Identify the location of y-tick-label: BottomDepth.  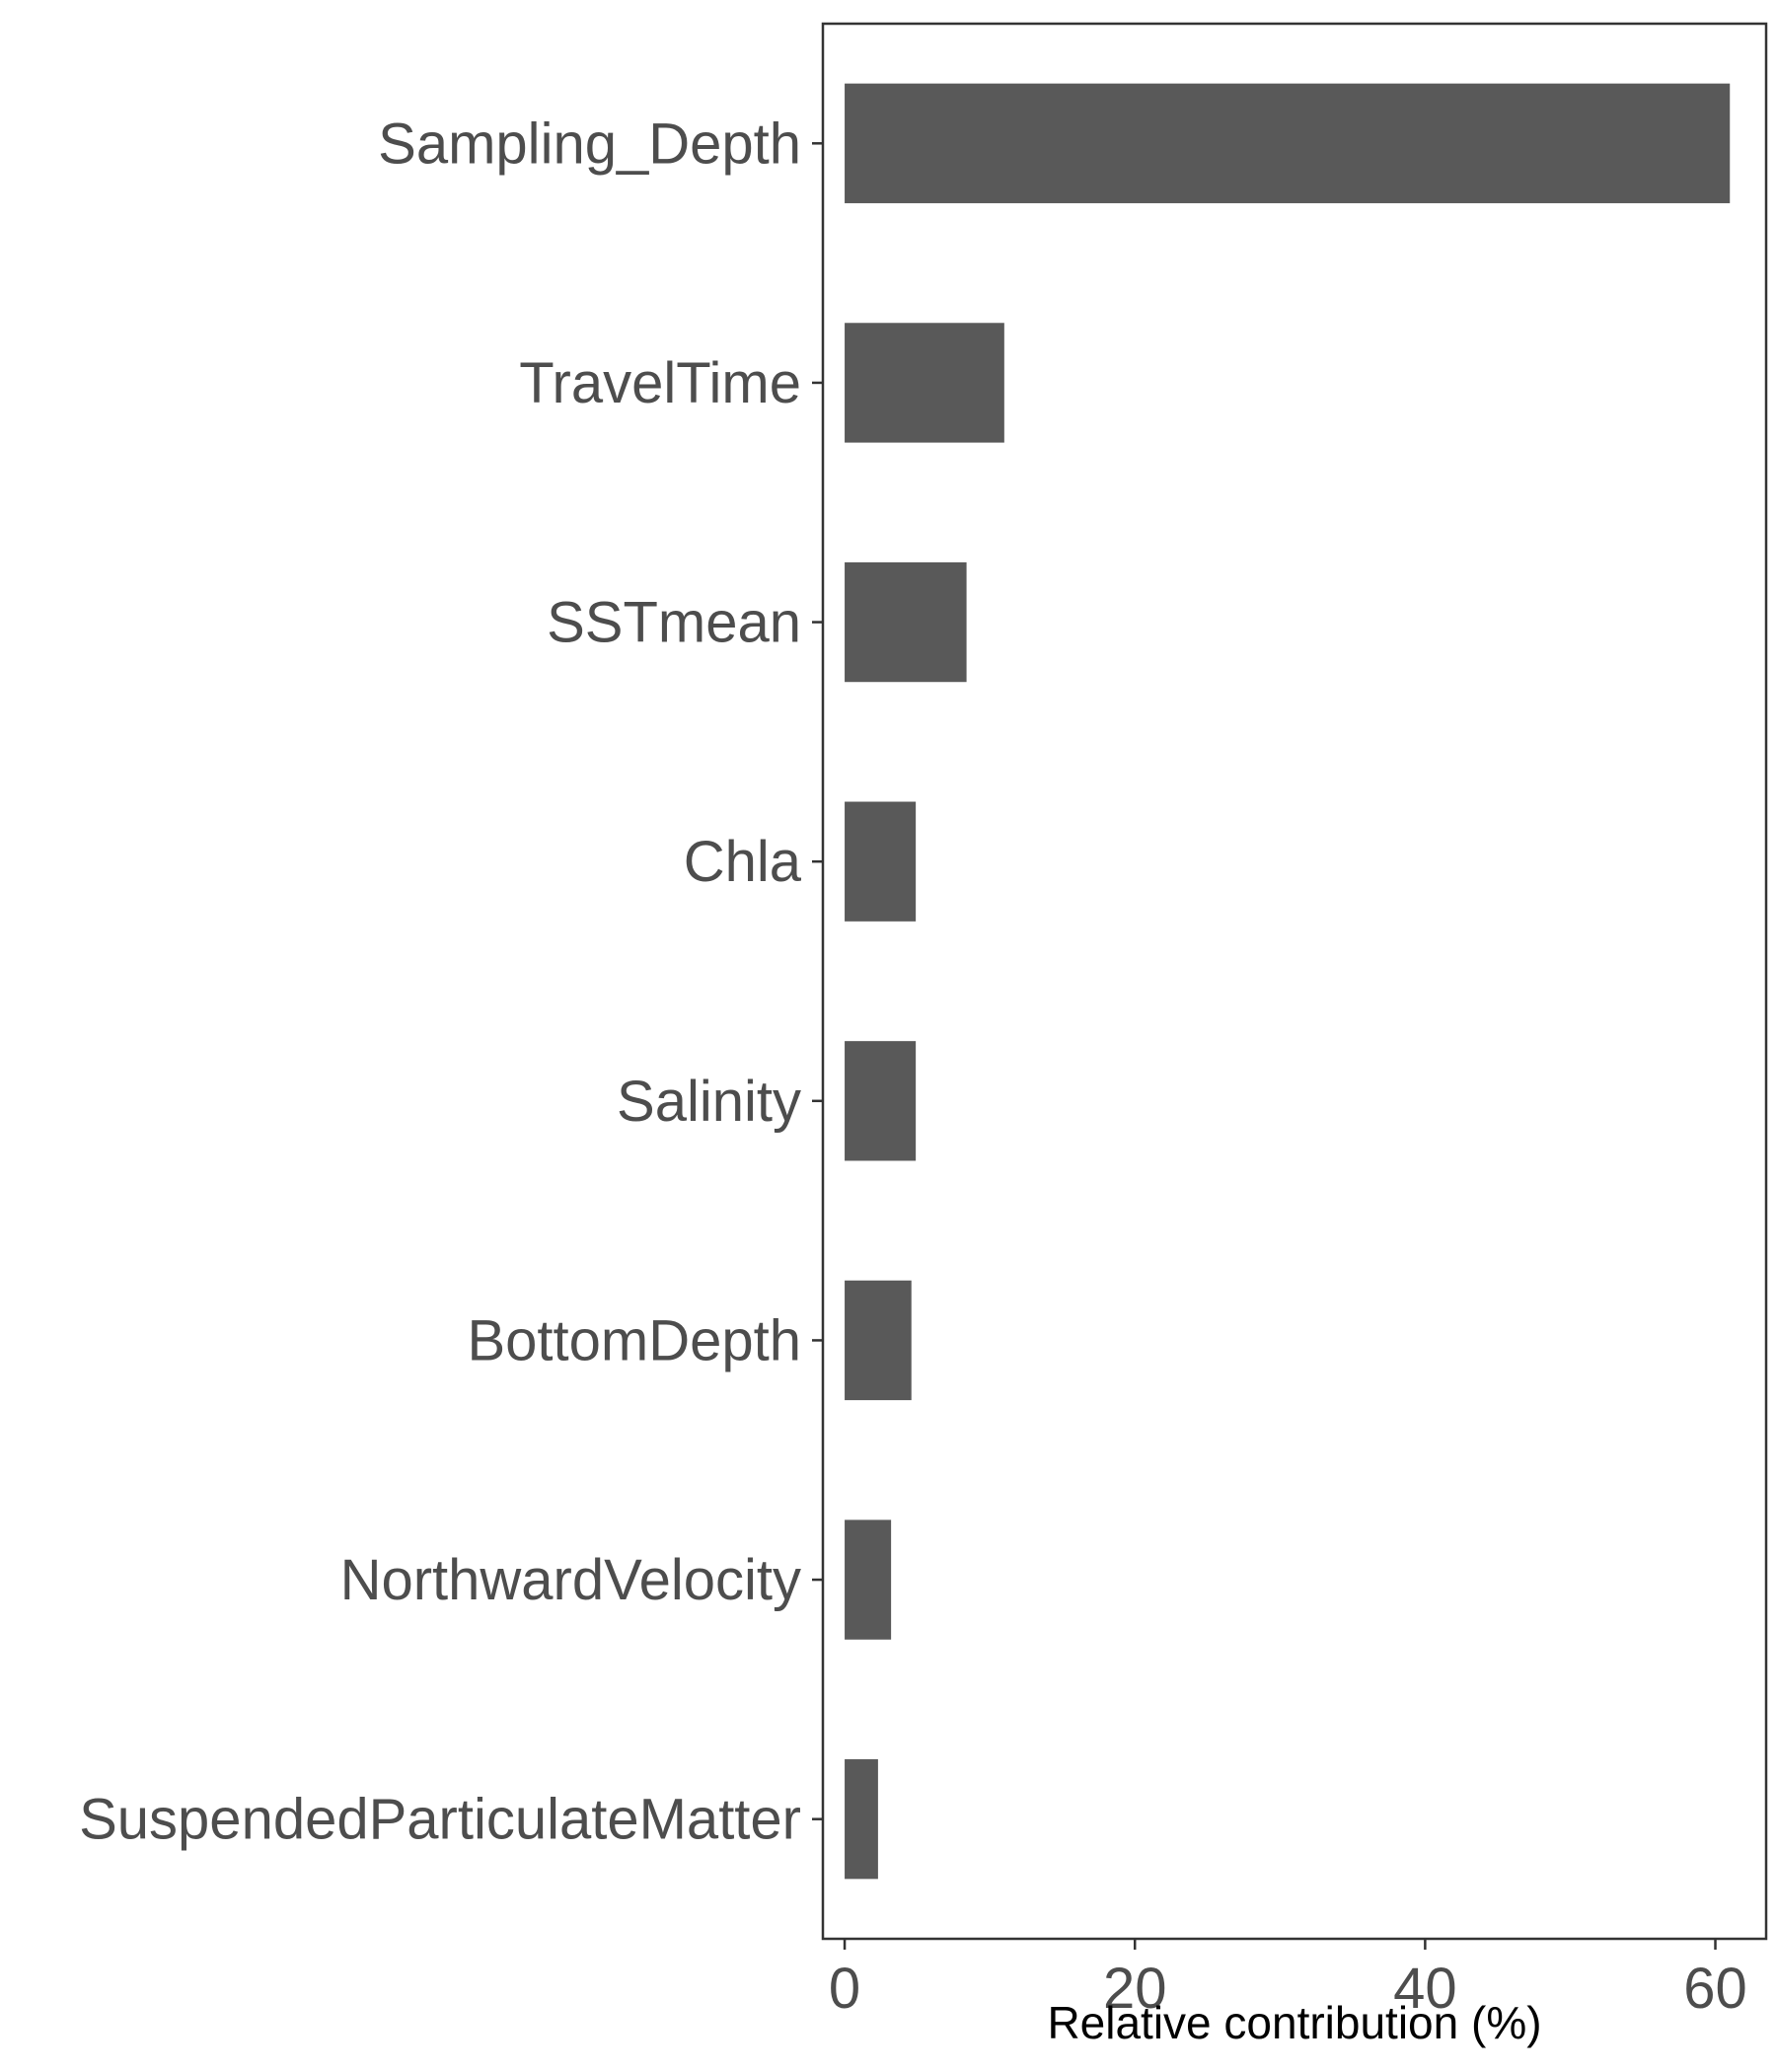
(634, 1340).